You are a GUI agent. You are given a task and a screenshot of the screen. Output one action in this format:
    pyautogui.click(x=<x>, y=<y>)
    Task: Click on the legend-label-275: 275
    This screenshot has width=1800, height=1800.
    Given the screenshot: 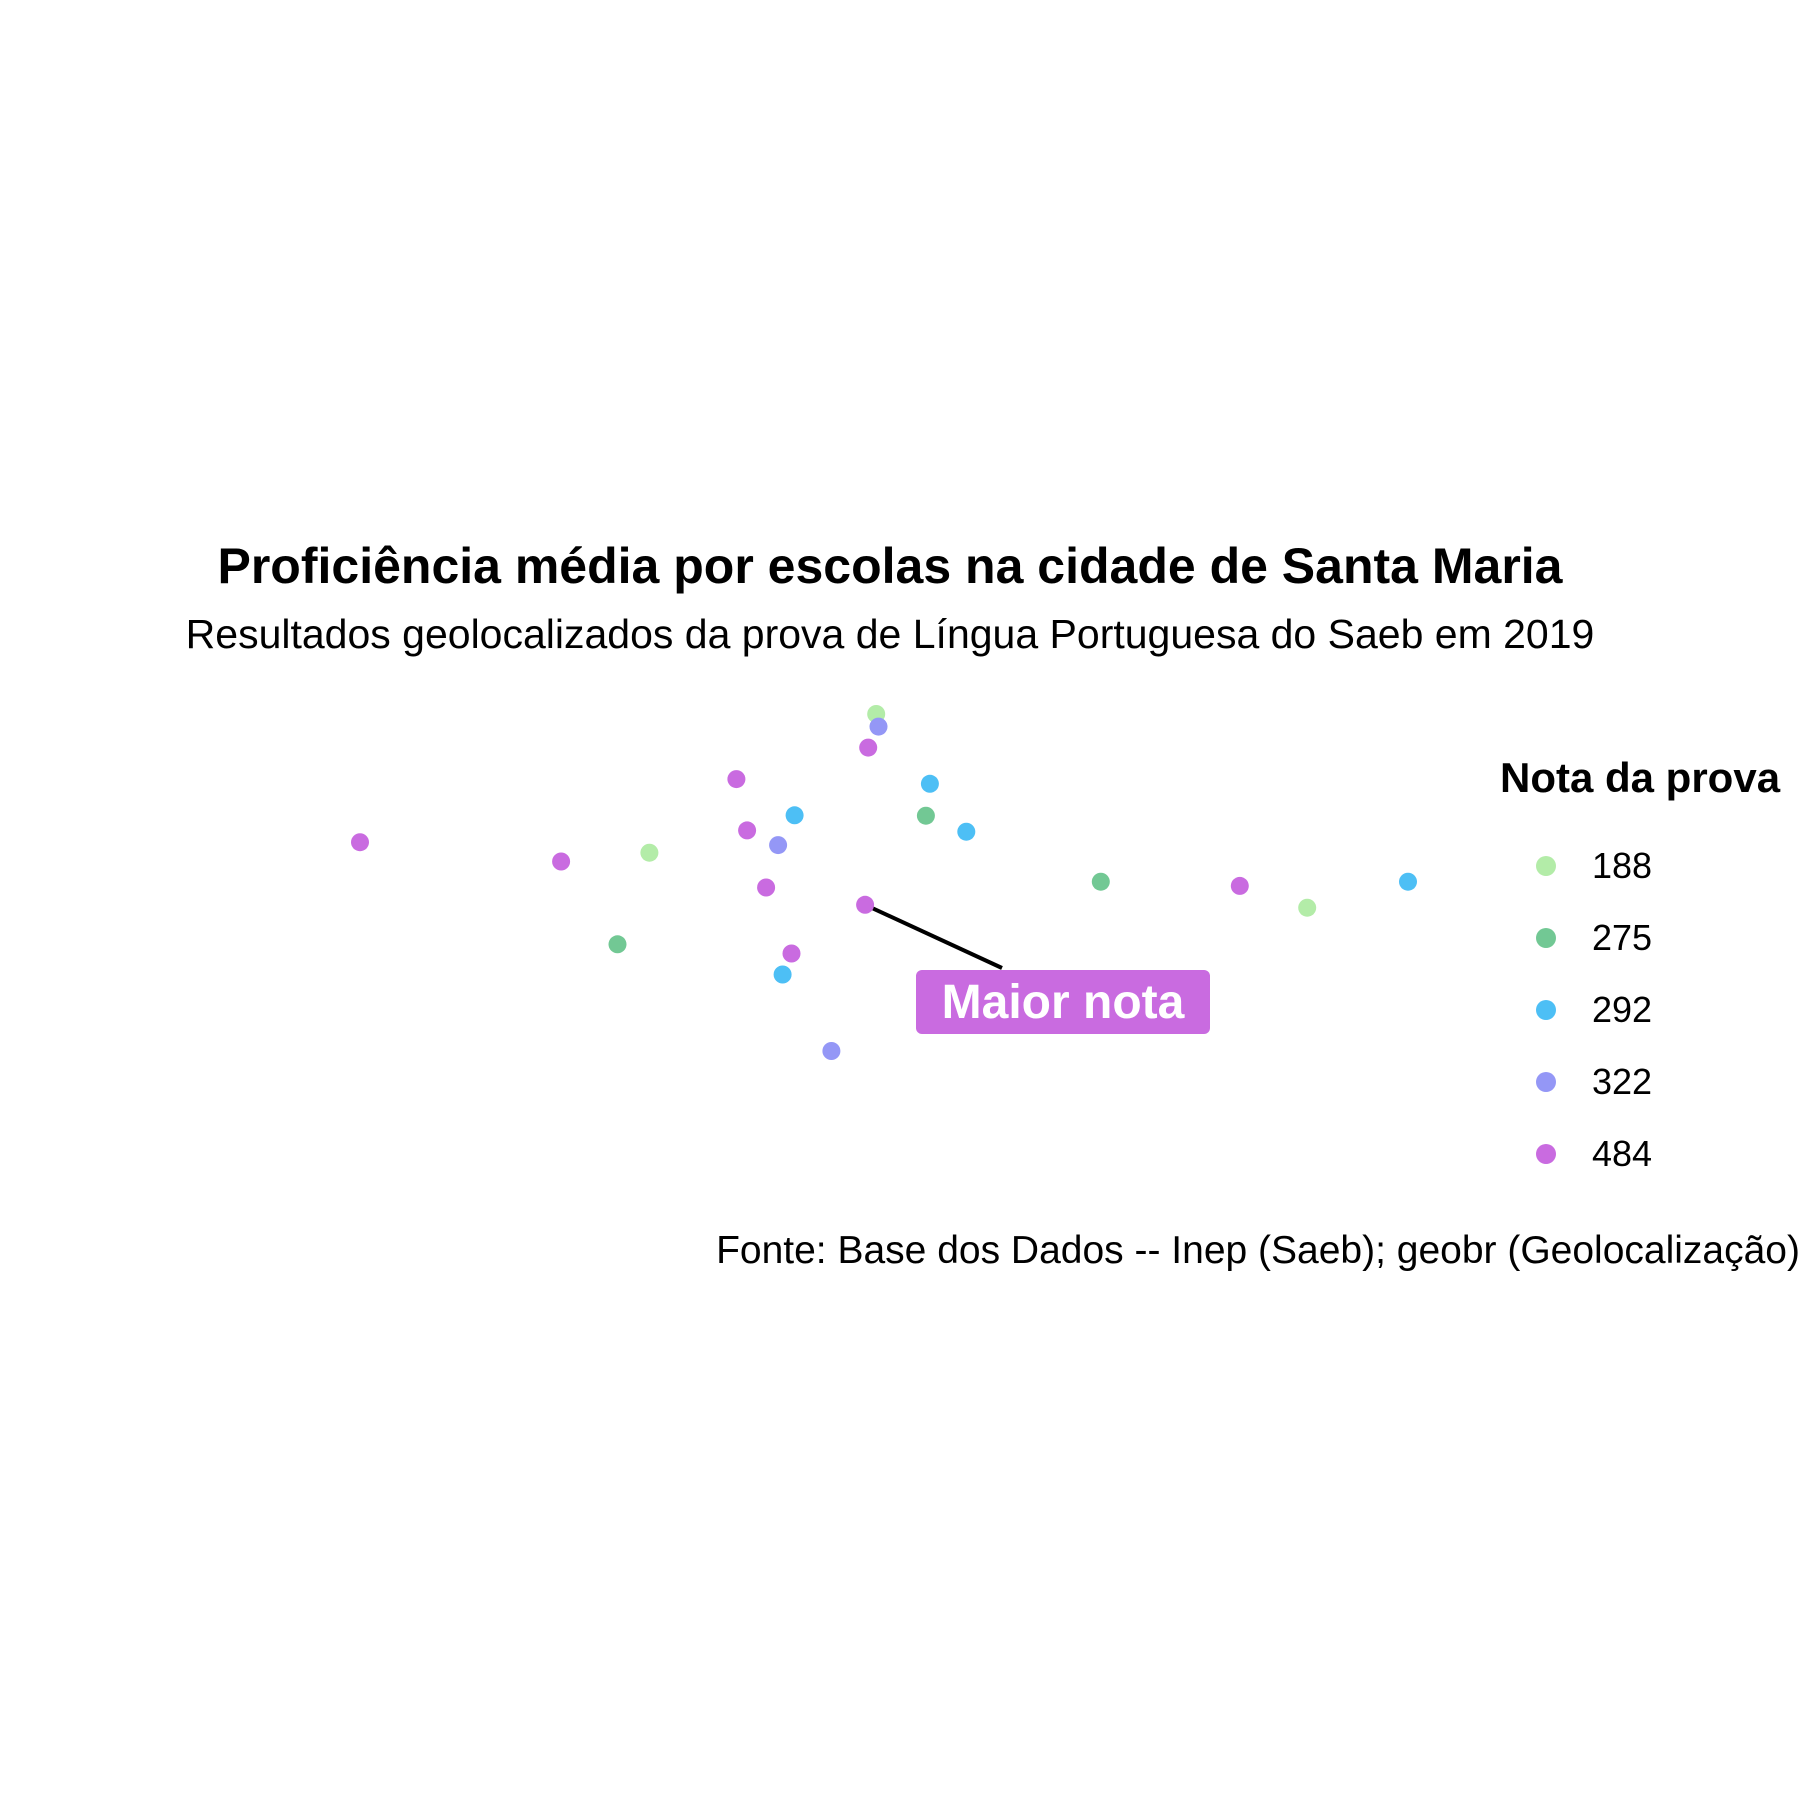 What is the action you would take?
    pyautogui.click(x=1622, y=937)
    